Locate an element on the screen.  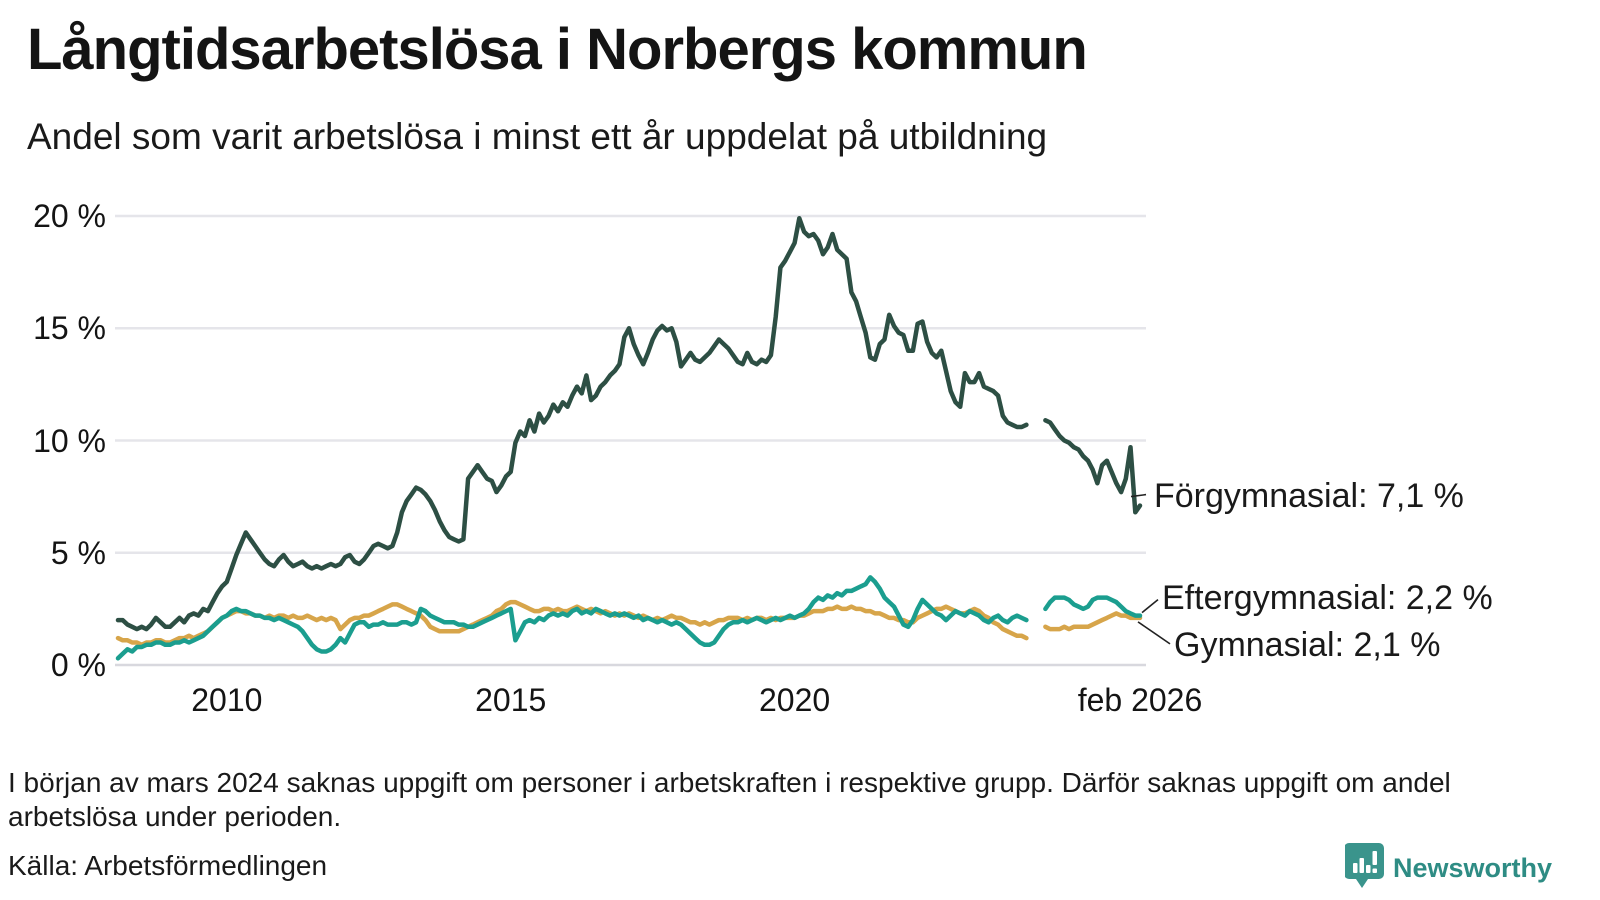
newsworthy-logo: Newsworthy is located at coordinates (1448, 868).